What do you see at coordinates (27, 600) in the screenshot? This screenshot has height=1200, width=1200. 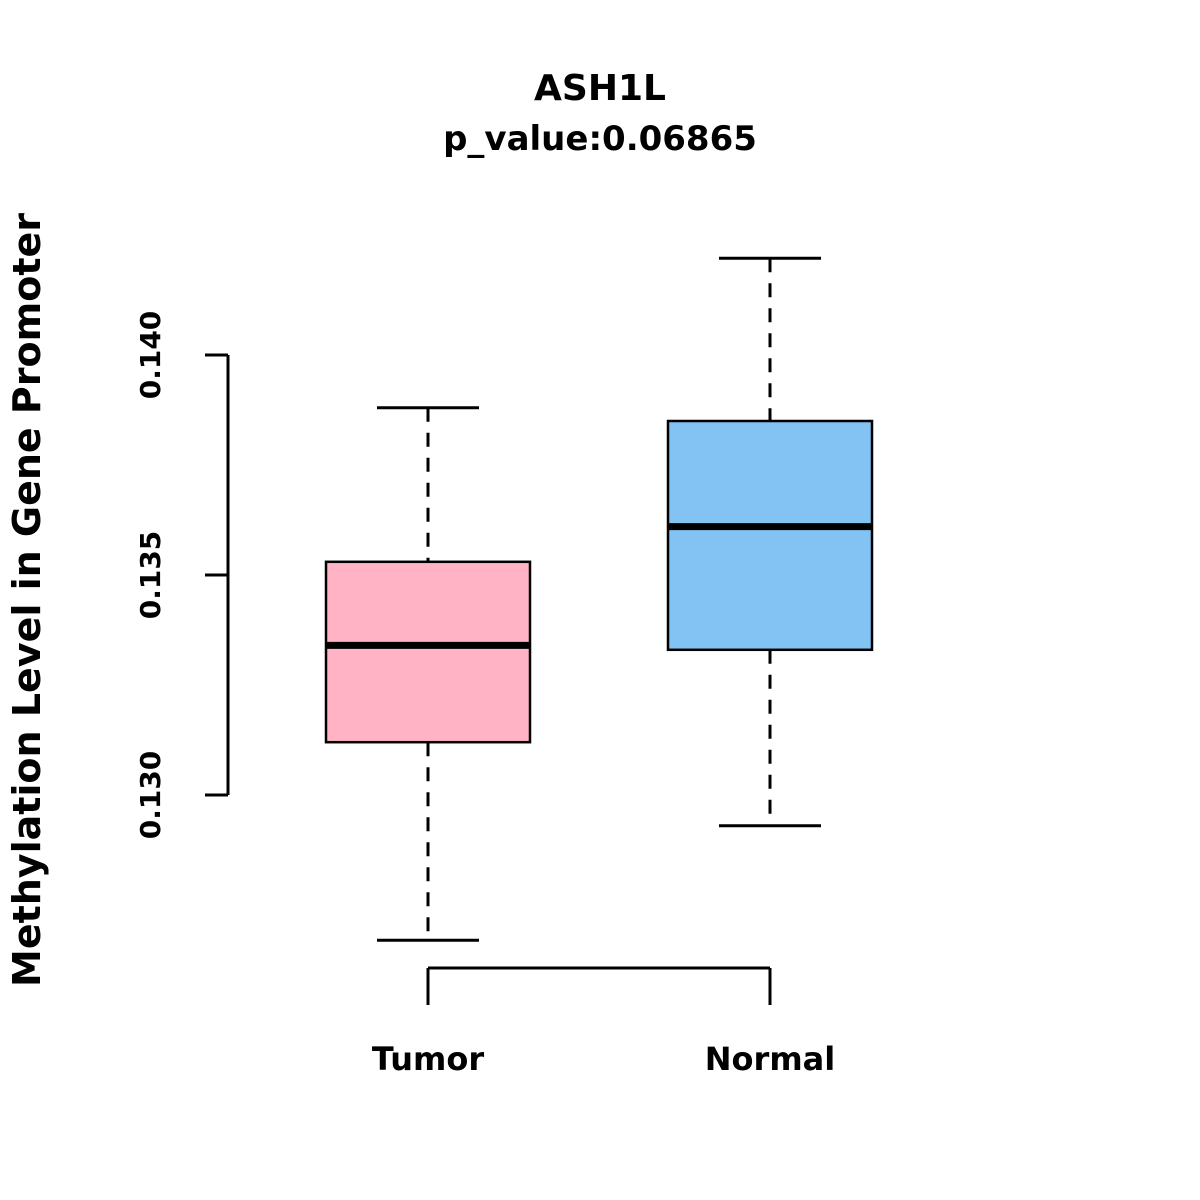 I see `y-axis-label: Methylation Level in Gene Promoter` at bounding box center [27, 600].